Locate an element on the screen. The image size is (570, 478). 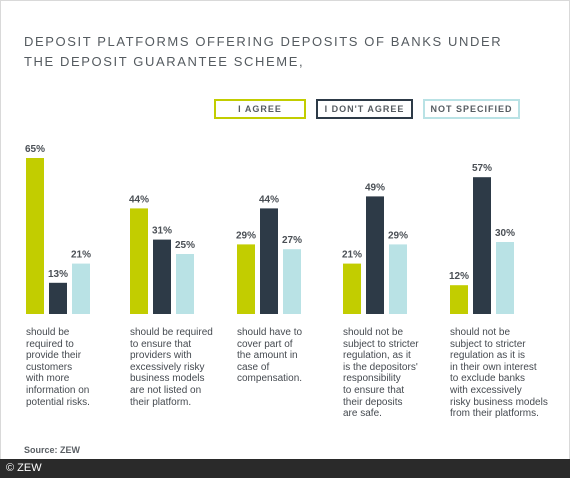
category-label-line: with more is located at coordinates (48, 379).